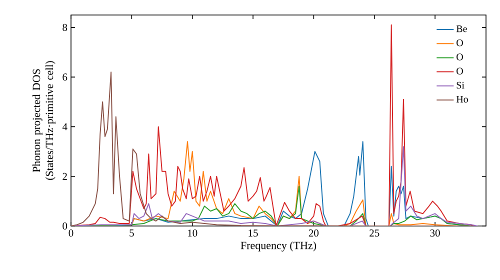 This screenshot has width=500, height=280. I want to click on x-axis-title: Frequency (THz), so click(278, 246).